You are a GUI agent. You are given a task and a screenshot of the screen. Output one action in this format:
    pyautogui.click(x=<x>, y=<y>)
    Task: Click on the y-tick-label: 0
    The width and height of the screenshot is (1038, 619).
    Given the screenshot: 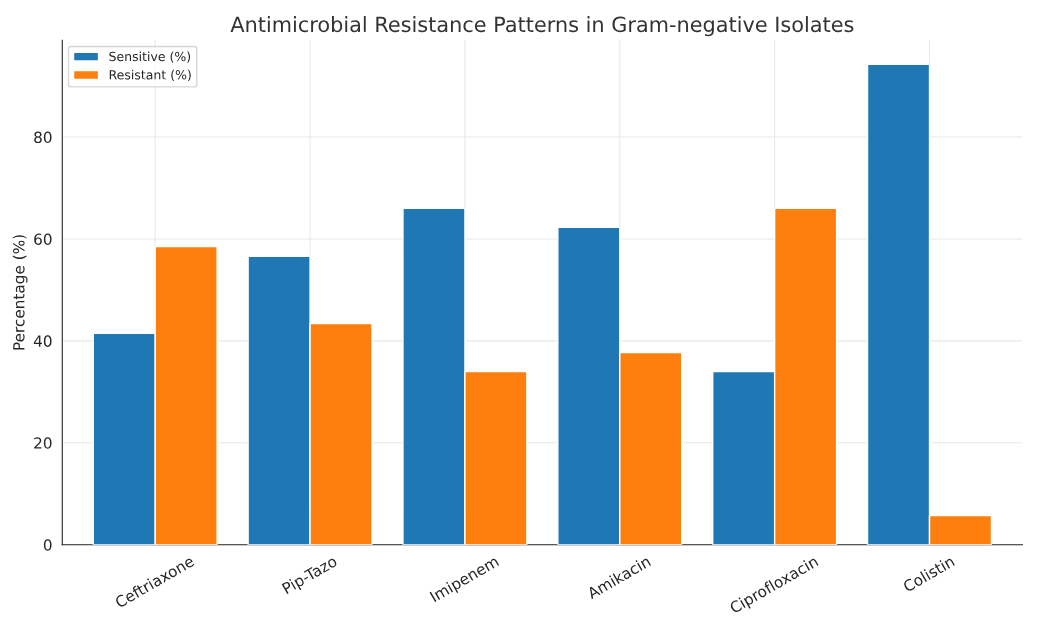 What is the action you would take?
    pyautogui.click(x=47, y=545)
    